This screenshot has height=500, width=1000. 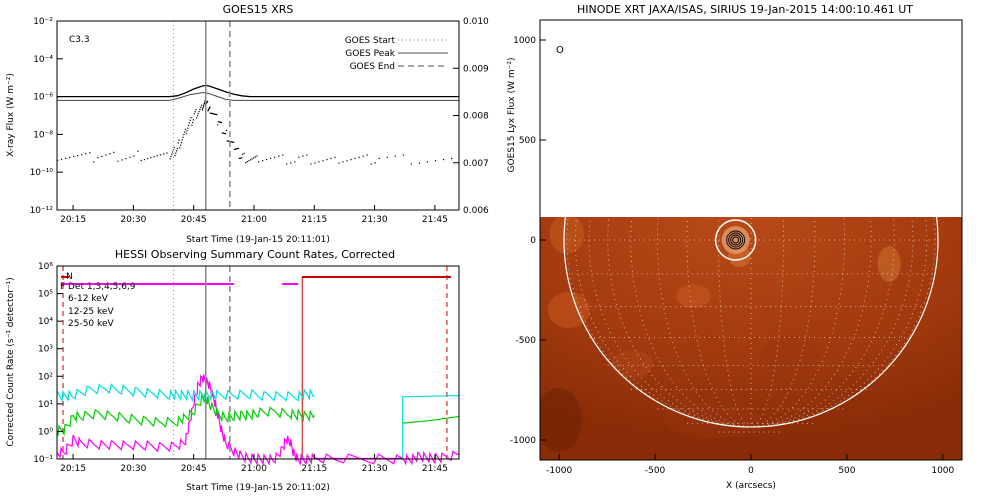 I want to click on hessi-xlabel: Start Time (19-Jan-15 20:11:02), so click(x=258, y=488).